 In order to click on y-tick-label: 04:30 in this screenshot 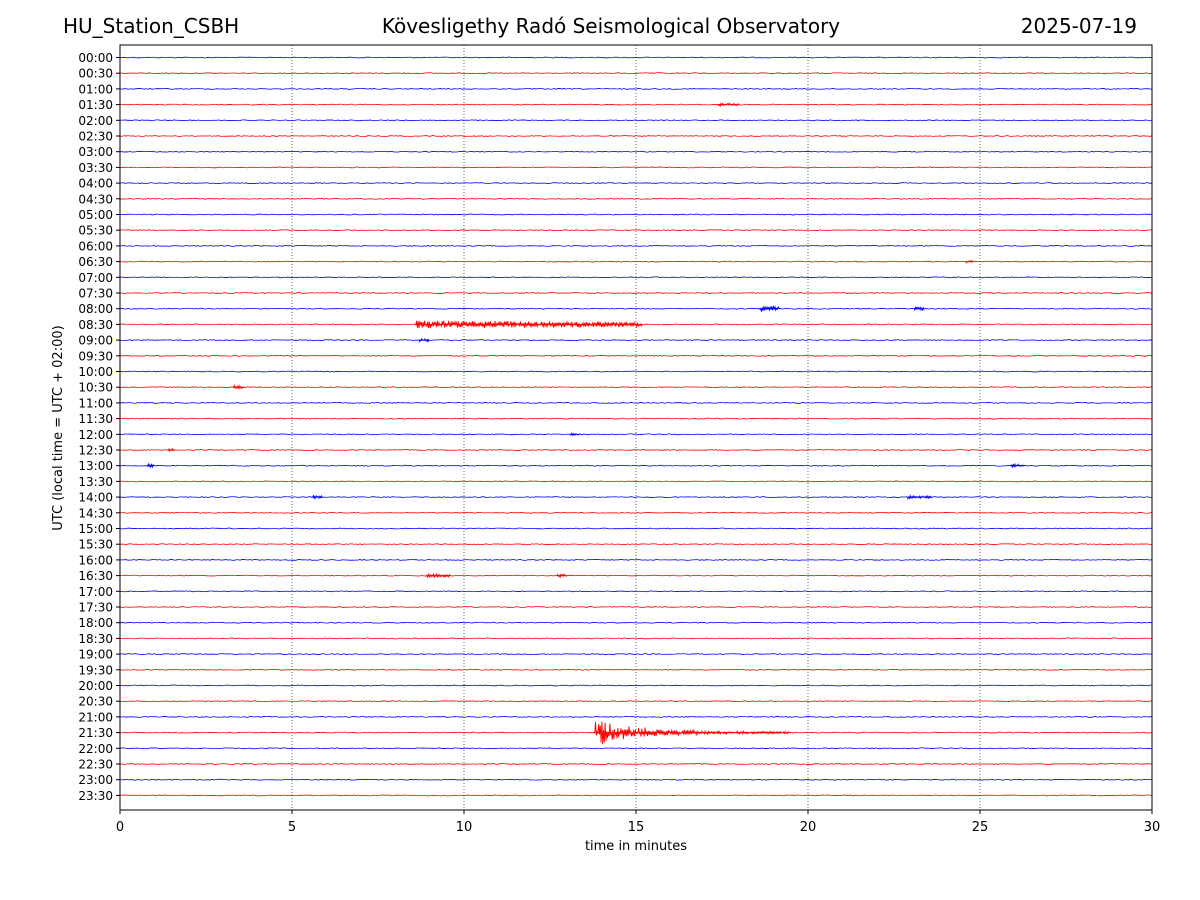, I will do `click(95, 199)`.